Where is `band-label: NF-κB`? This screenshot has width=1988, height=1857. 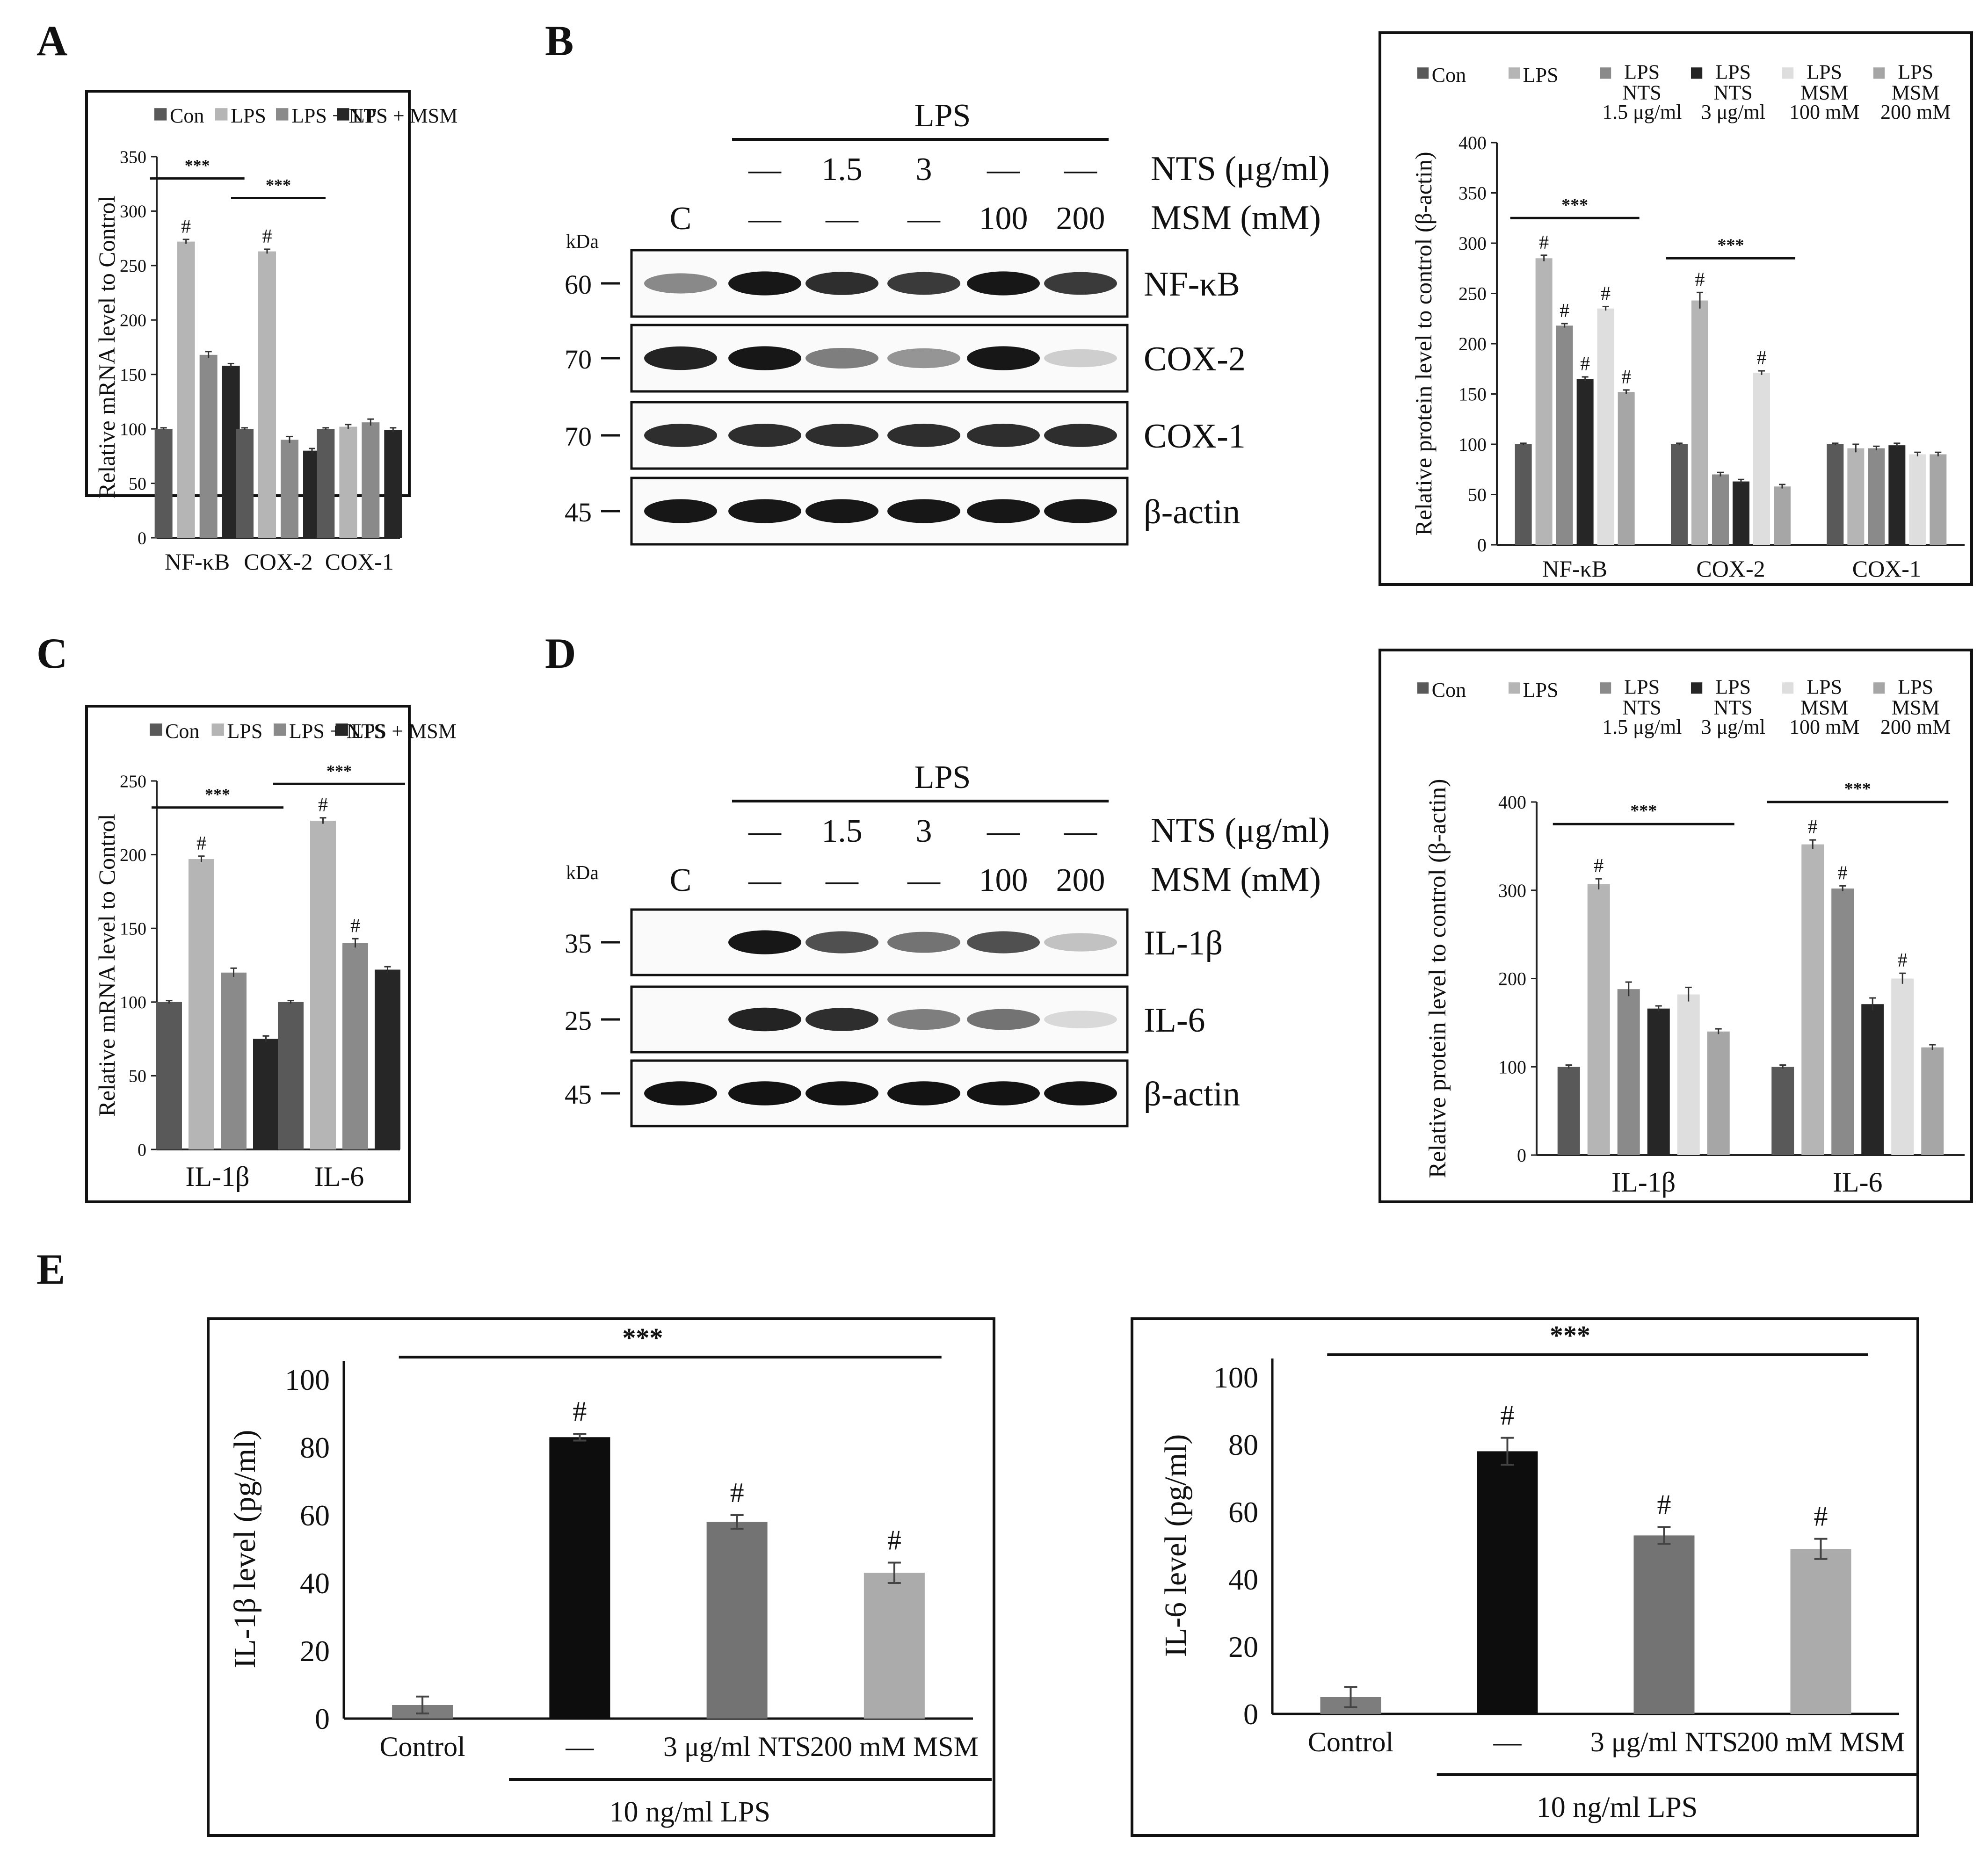 band-label: NF-κB is located at coordinates (1192, 284).